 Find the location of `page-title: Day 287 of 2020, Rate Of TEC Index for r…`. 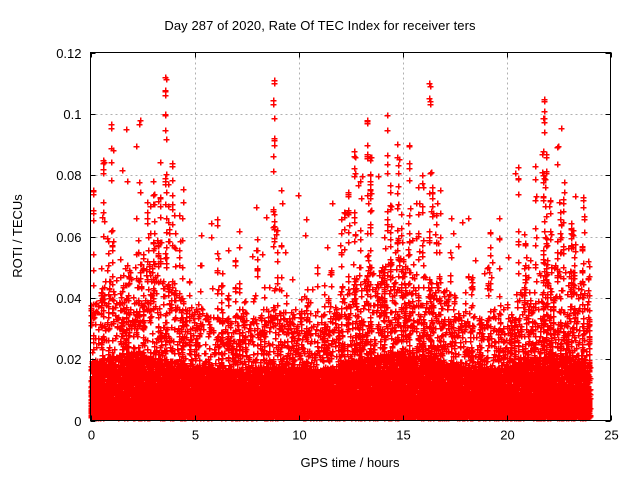

page-title: Day 287 of 2020, Rate Of TEC Index for r… is located at coordinates (320, 25).